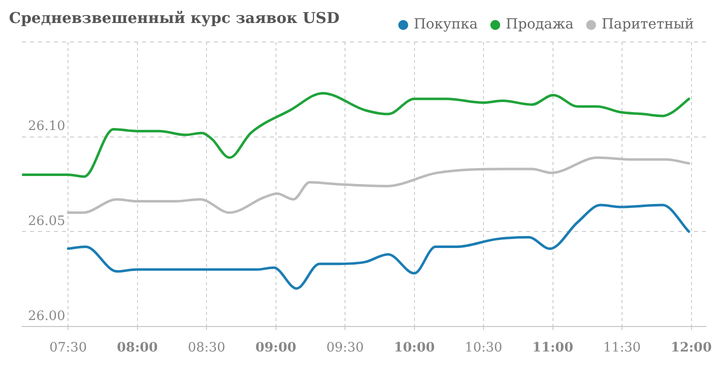  I want to click on y-tick-label: 26.00, so click(47, 316).